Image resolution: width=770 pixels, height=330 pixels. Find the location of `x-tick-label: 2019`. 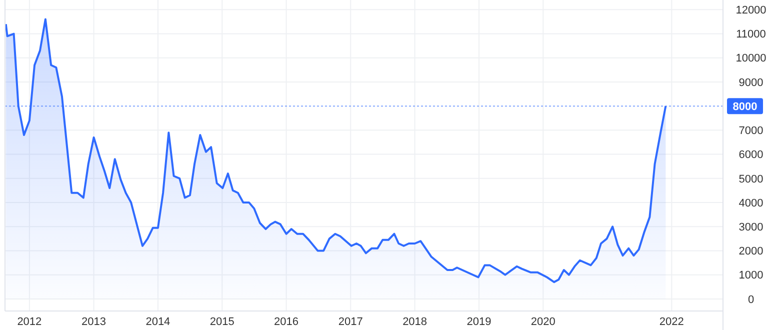

x-tick-label: 2019 is located at coordinates (479, 322).